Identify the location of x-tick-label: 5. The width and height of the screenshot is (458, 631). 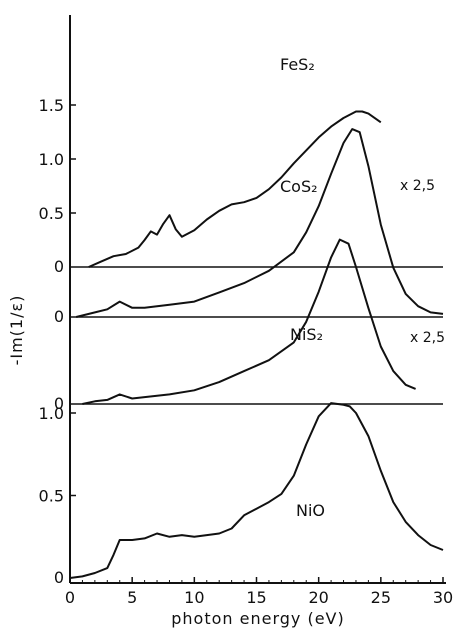
(132, 597).